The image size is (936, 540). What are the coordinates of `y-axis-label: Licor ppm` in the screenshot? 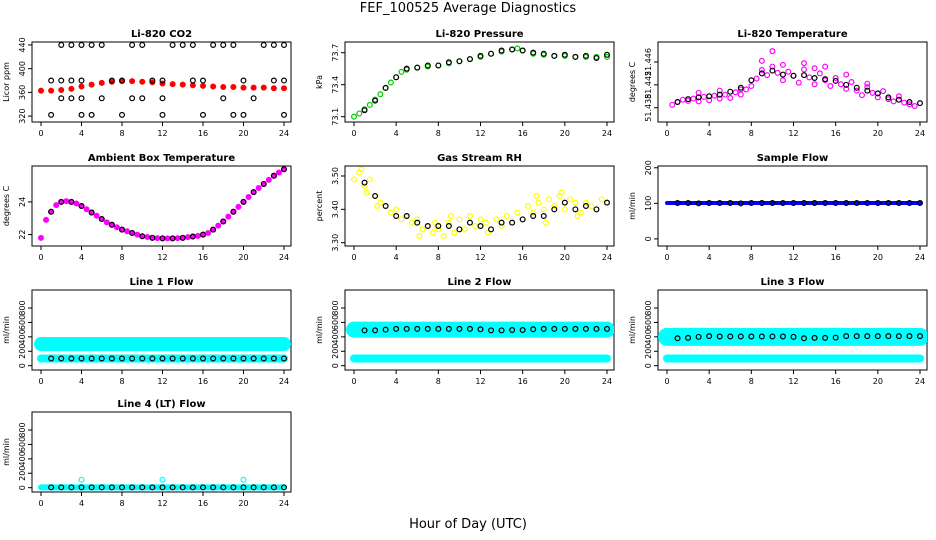 It's located at (6, 82).